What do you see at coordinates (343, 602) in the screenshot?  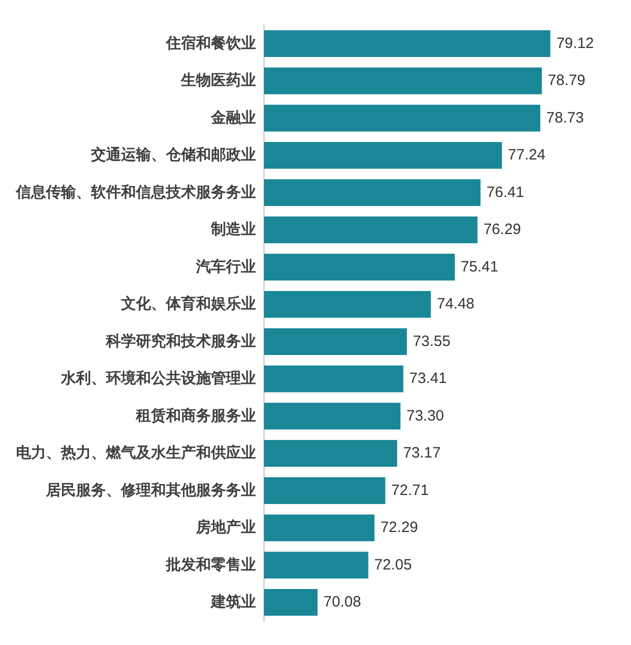 I see `data-label: 70.08` at bounding box center [343, 602].